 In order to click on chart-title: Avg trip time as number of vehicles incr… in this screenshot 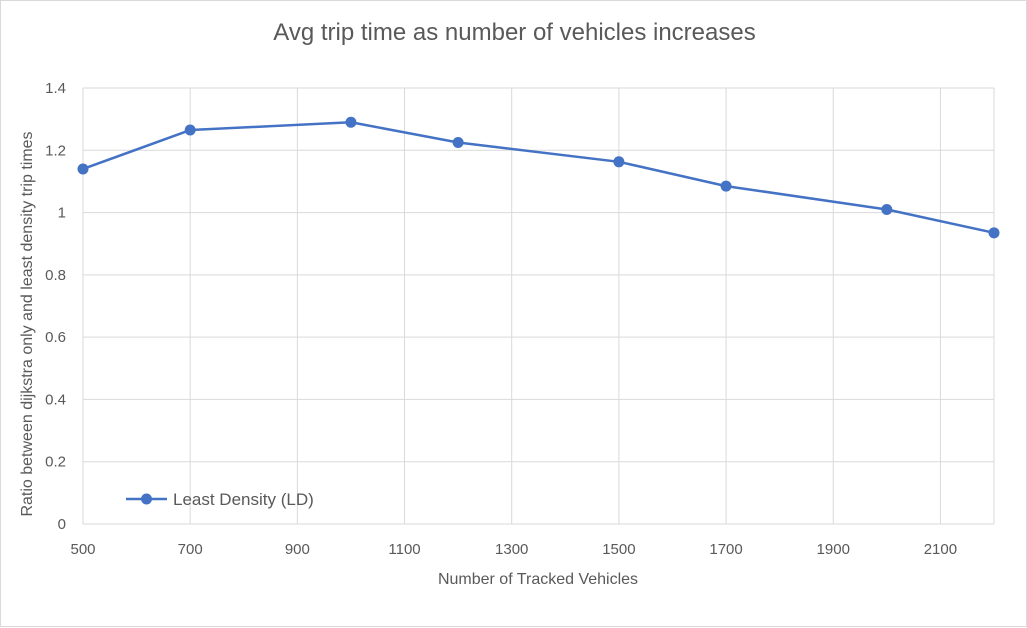, I will do `click(514, 32)`.